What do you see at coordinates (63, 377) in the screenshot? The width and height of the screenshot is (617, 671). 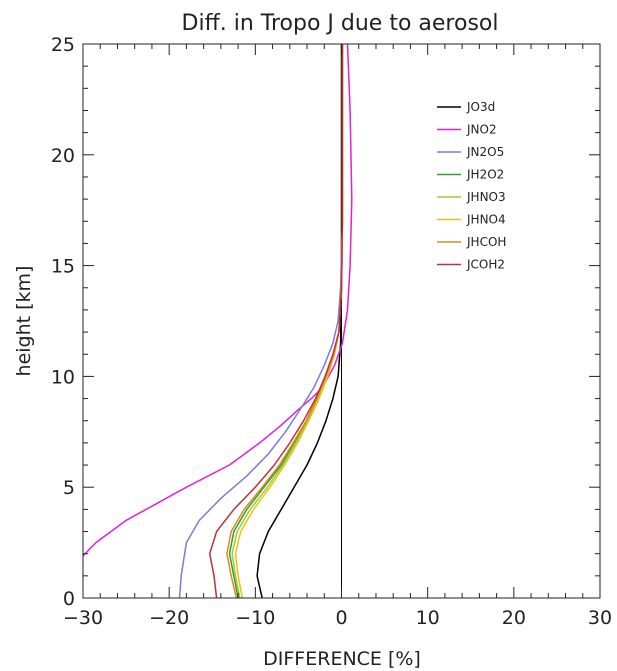 I see `y-tick-label: 10` at bounding box center [63, 377].